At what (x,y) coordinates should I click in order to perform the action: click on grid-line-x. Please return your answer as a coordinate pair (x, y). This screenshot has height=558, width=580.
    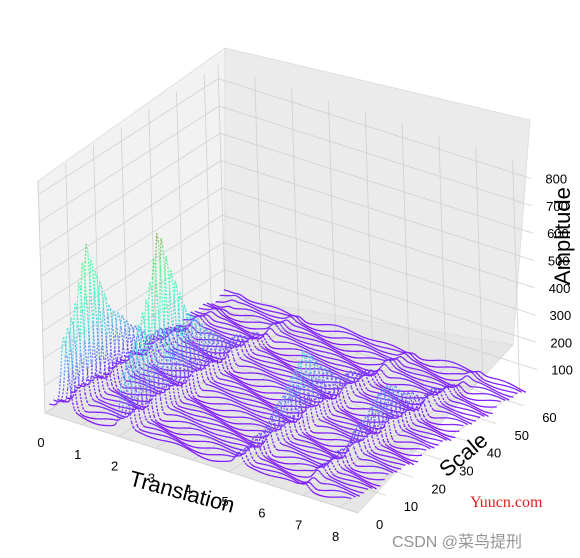
    Looking at the image, I should click on (479, 263).